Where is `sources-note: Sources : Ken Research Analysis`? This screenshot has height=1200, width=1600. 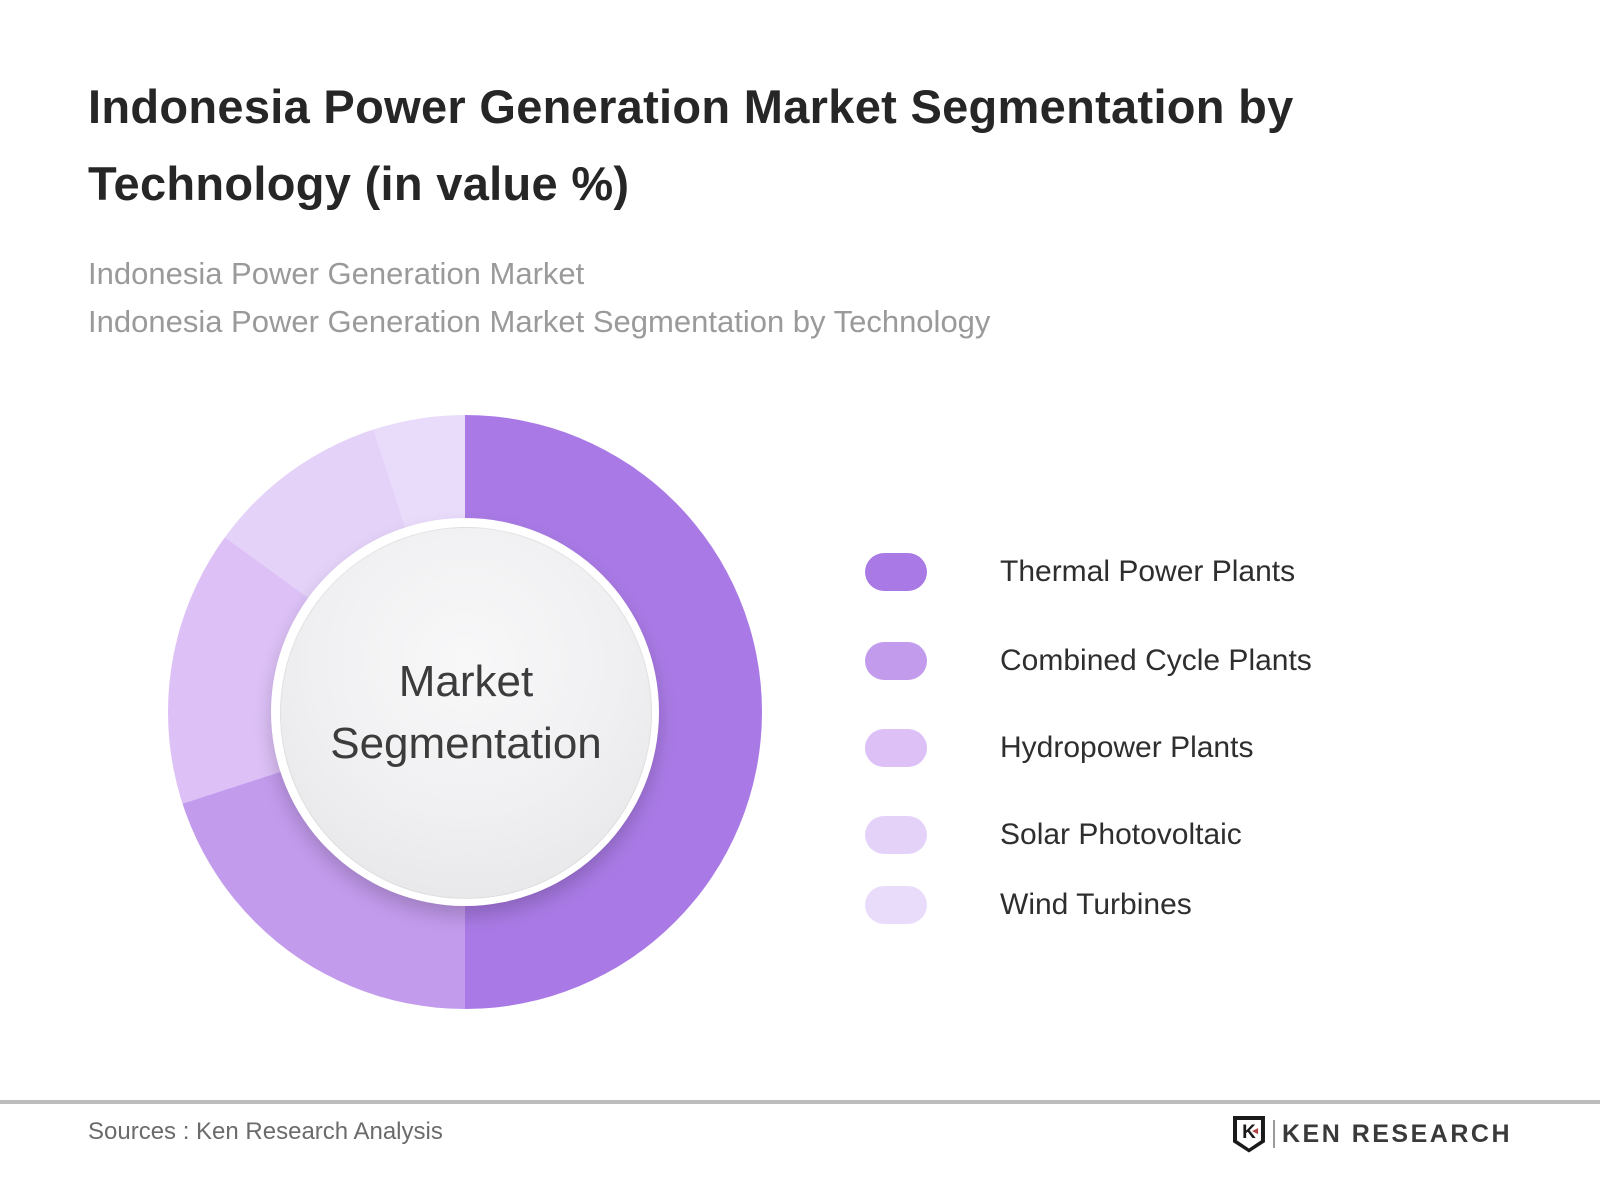
sources-note: Sources : Ken Research Analysis is located at coordinates (265, 1131).